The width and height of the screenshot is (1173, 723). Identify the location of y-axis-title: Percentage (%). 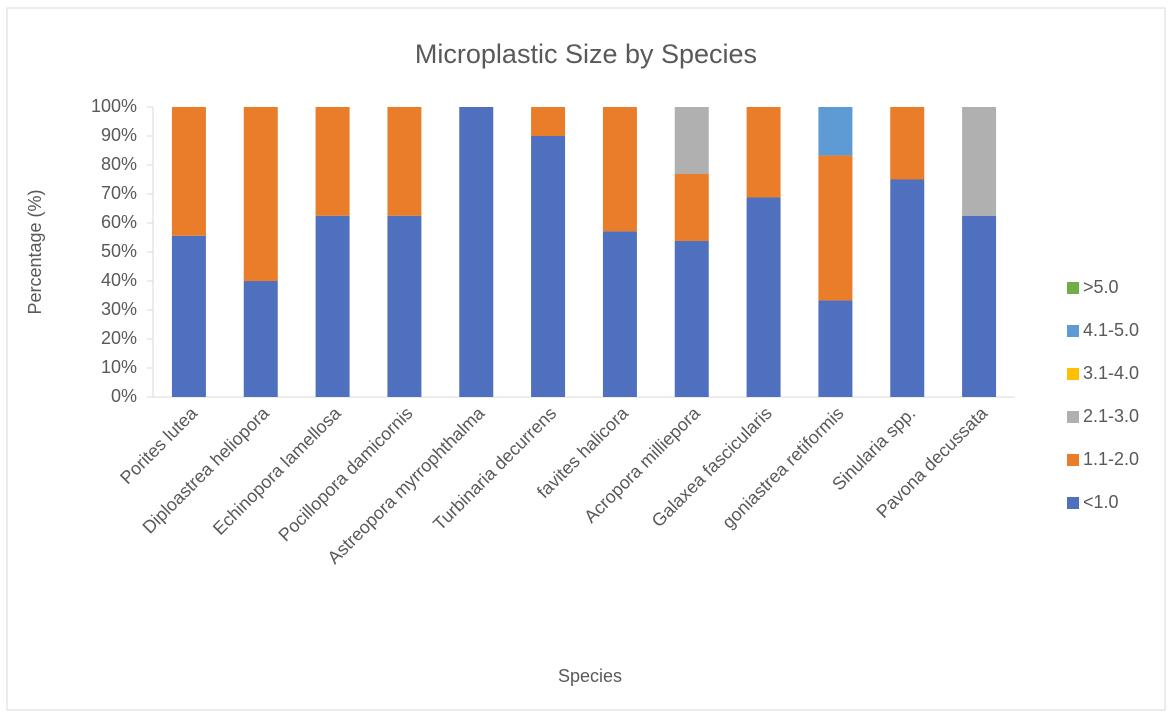
(35, 251).